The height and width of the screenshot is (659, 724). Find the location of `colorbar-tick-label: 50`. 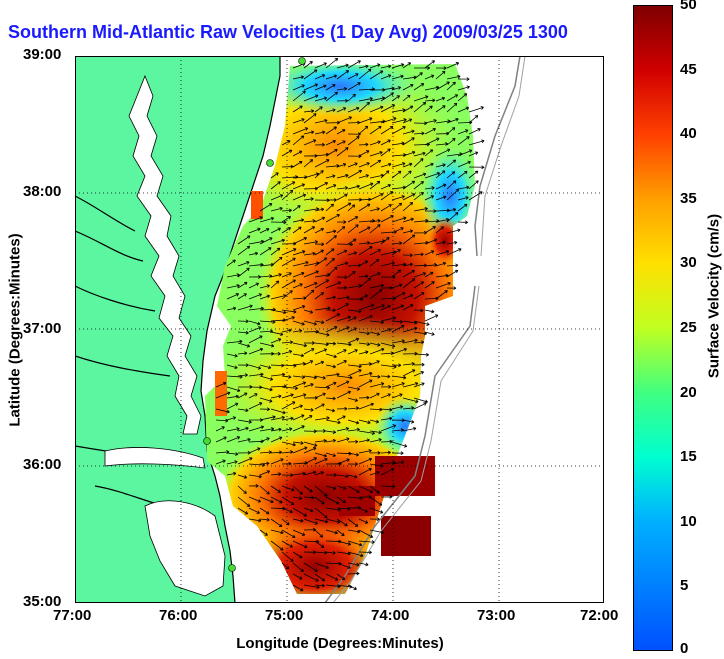

colorbar-tick-label: 50 is located at coordinates (688, 6).